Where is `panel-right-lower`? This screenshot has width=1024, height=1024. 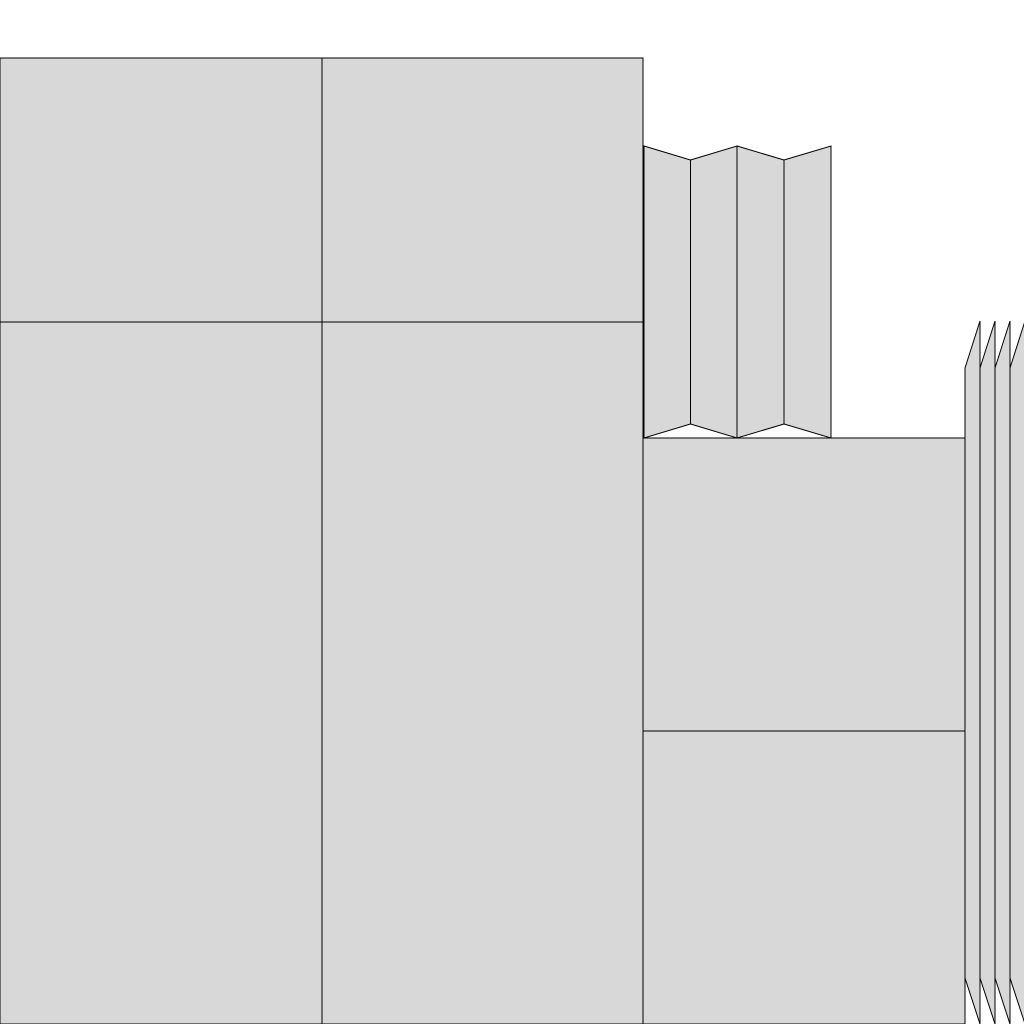 panel-right-lower is located at coordinates (804, 877).